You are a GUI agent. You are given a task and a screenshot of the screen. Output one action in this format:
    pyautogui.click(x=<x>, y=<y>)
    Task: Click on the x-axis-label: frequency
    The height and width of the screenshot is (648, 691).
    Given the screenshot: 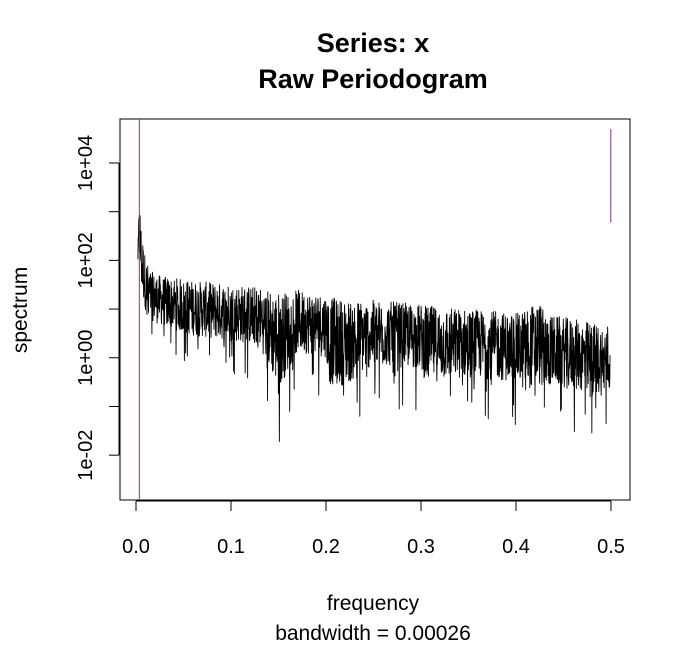 What is the action you would take?
    pyautogui.click(x=373, y=603)
    